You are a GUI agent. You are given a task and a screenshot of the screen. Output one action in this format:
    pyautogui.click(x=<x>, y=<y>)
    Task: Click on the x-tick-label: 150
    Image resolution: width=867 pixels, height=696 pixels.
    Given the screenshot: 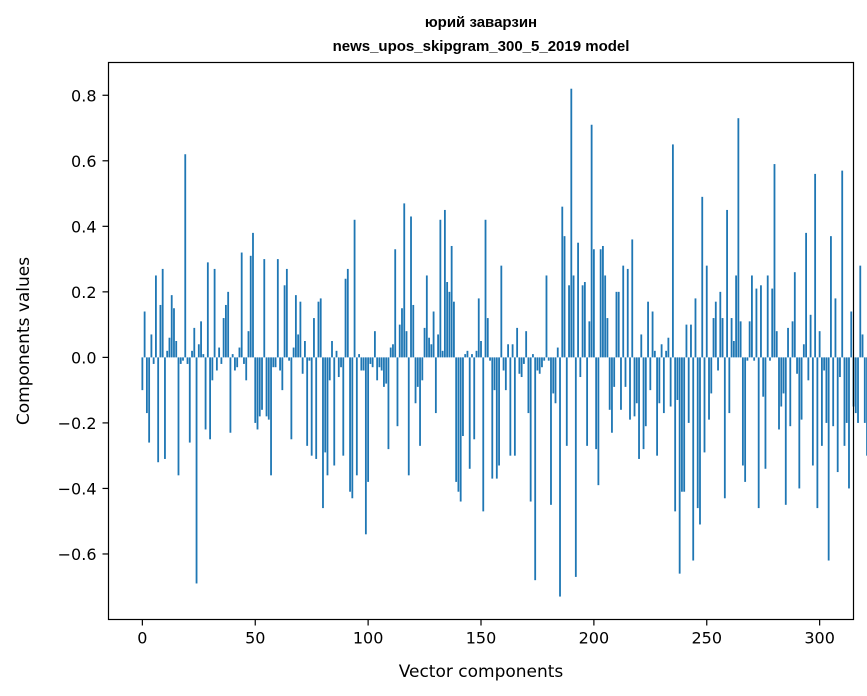 What is the action you would take?
    pyautogui.click(x=481, y=638)
    